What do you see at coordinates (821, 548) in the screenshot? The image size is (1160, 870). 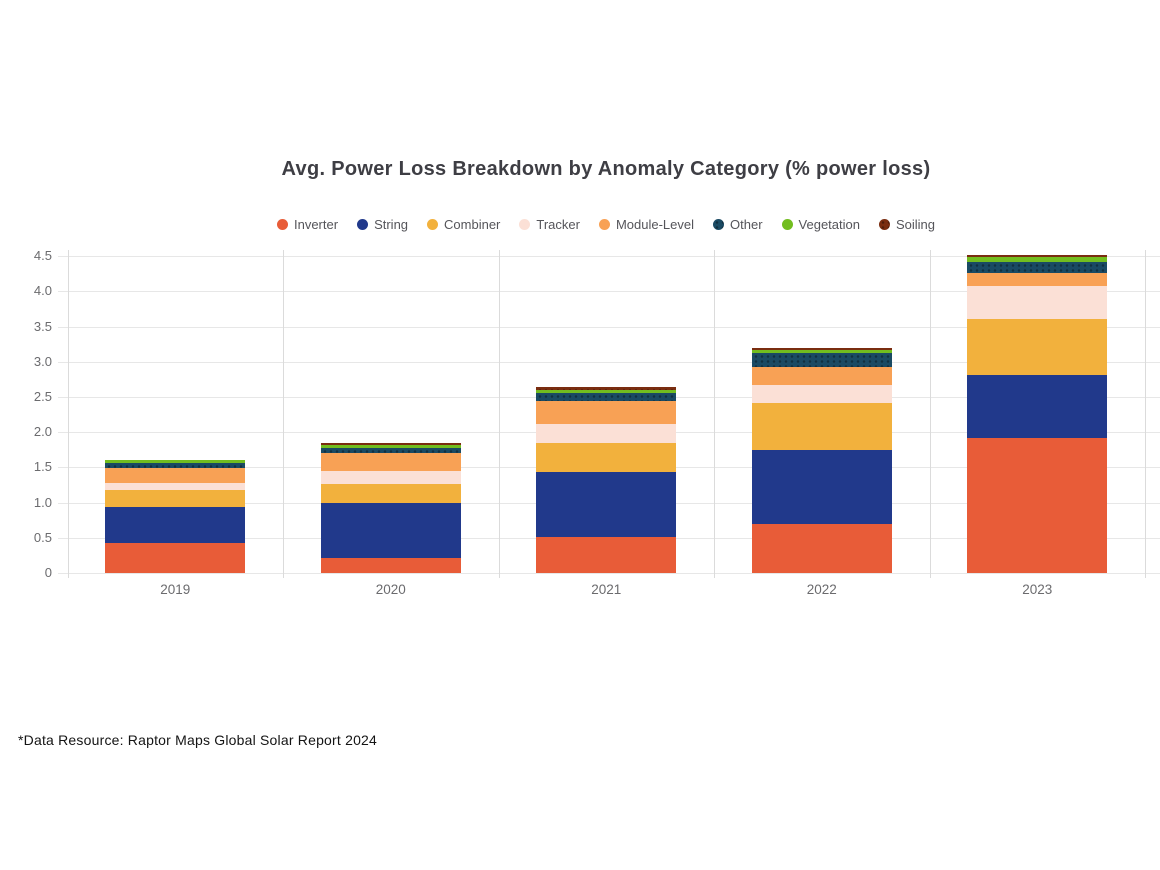 I see `bar-segment-inverter-2022` at bounding box center [821, 548].